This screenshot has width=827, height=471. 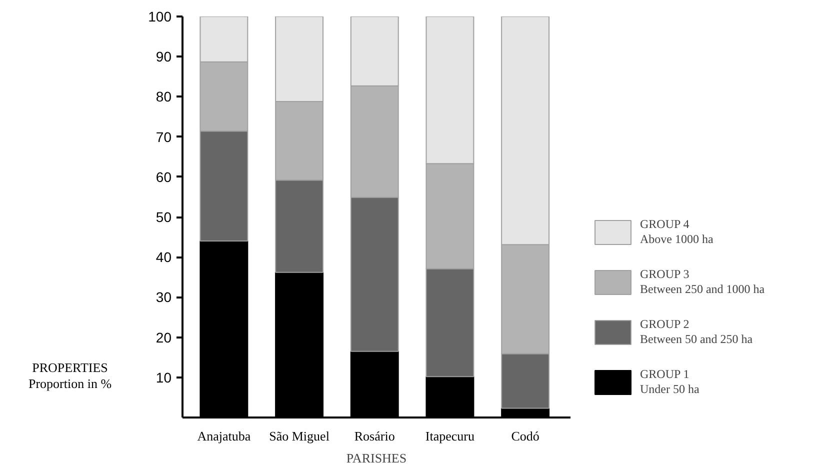 What do you see at coordinates (374, 436) in the screenshot?
I see `x-tick-label: Rosário` at bounding box center [374, 436].